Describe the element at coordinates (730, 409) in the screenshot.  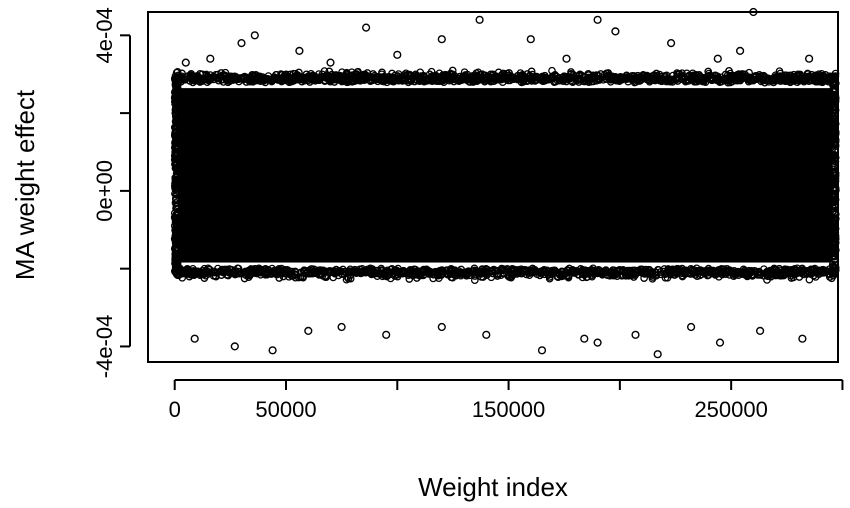
I see `x-tick-label: 250000` at that location.